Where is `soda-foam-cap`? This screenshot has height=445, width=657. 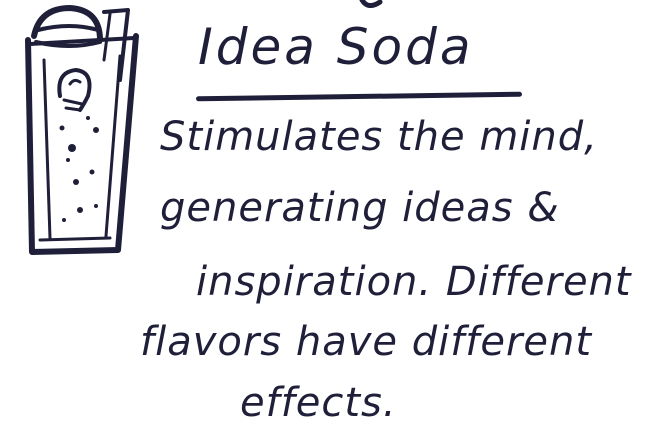 soda-foam-cap is located at coordinates (67, 26).